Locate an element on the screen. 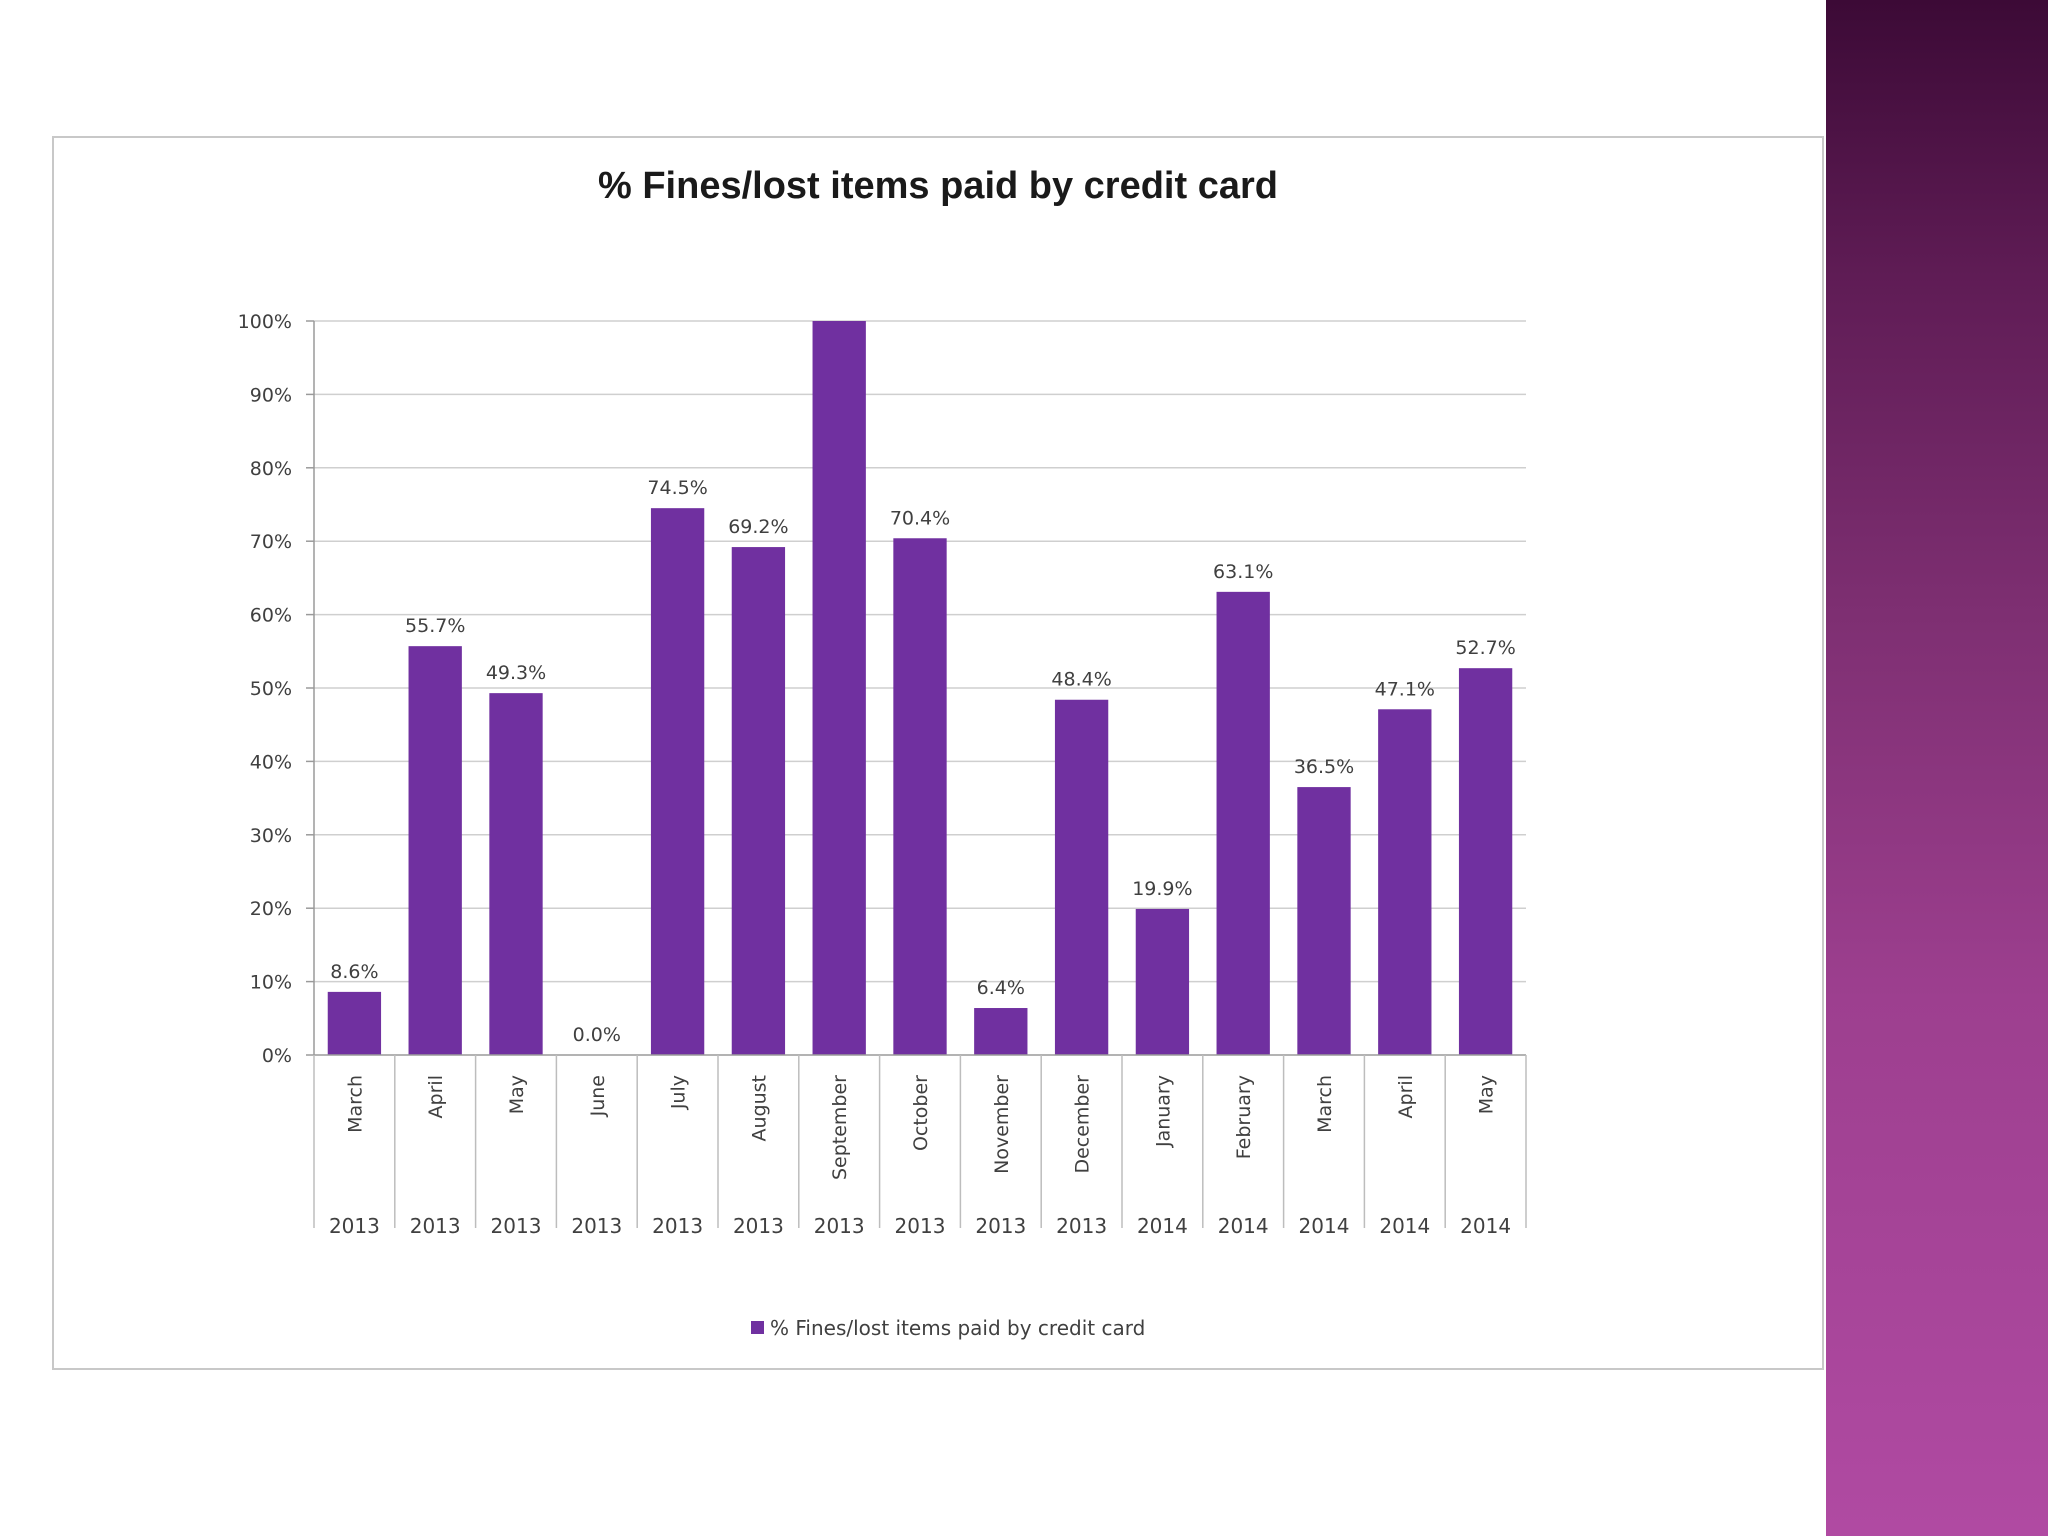 This screenshot has width=2048, height=1536. month-label: July is located at coordinates (679, 1092).